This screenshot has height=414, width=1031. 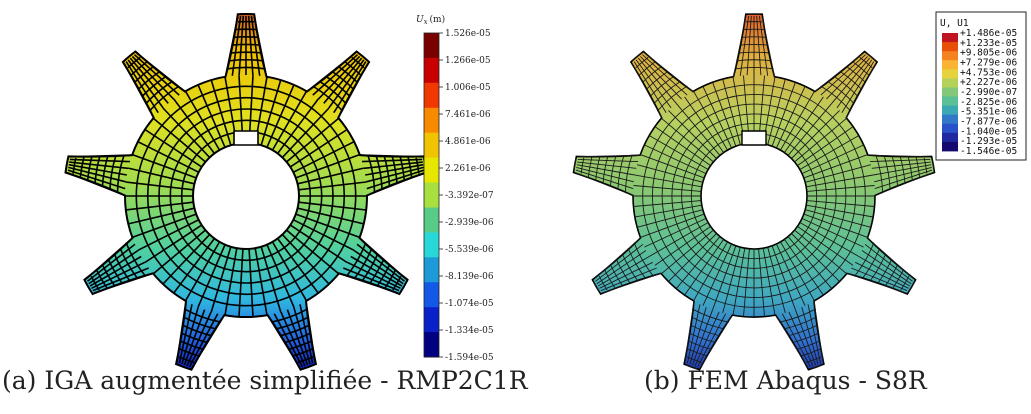 I want to click on legend-tick-label: +1.233e-05, so click(x=988, y=43).